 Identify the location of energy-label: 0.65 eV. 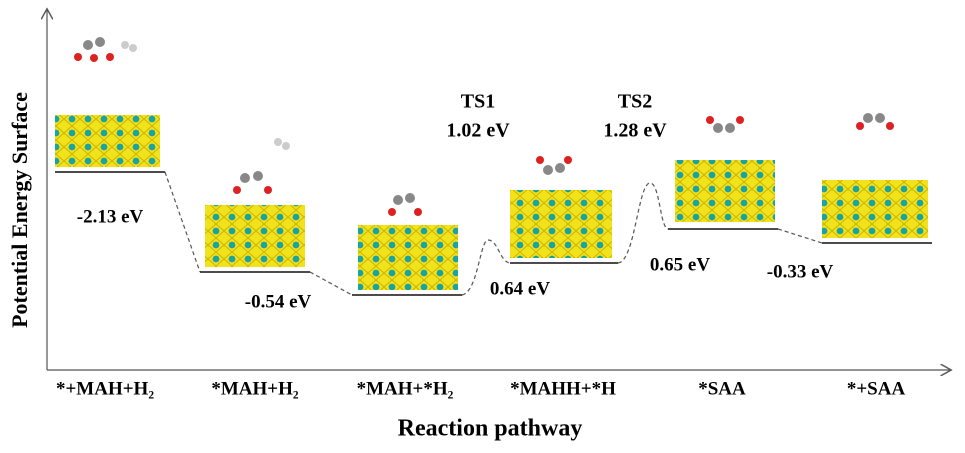
(680, 264).